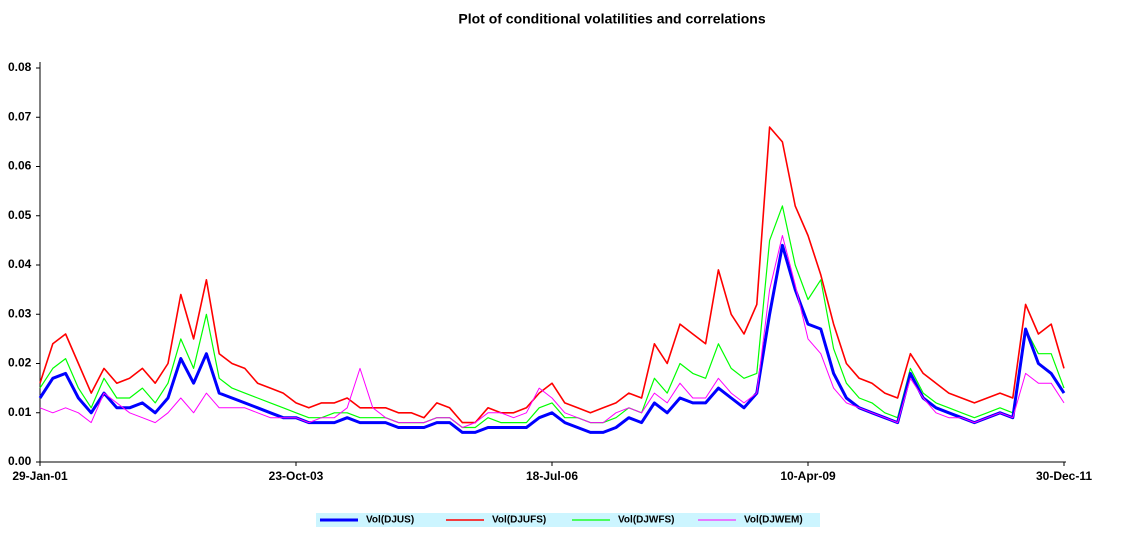 Image resolution: width=1122 pixels, height=536 pixels. Describe the element at coordinates (20, 363) in the screenshot. I see `y-tick-label: 0.02` at that location.